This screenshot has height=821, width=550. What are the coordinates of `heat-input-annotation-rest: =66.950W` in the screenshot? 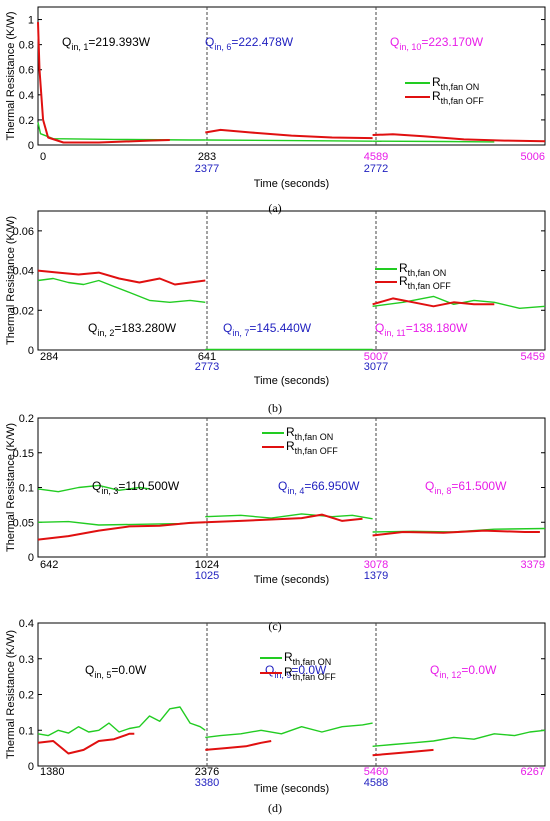 It's located at (332, 486).